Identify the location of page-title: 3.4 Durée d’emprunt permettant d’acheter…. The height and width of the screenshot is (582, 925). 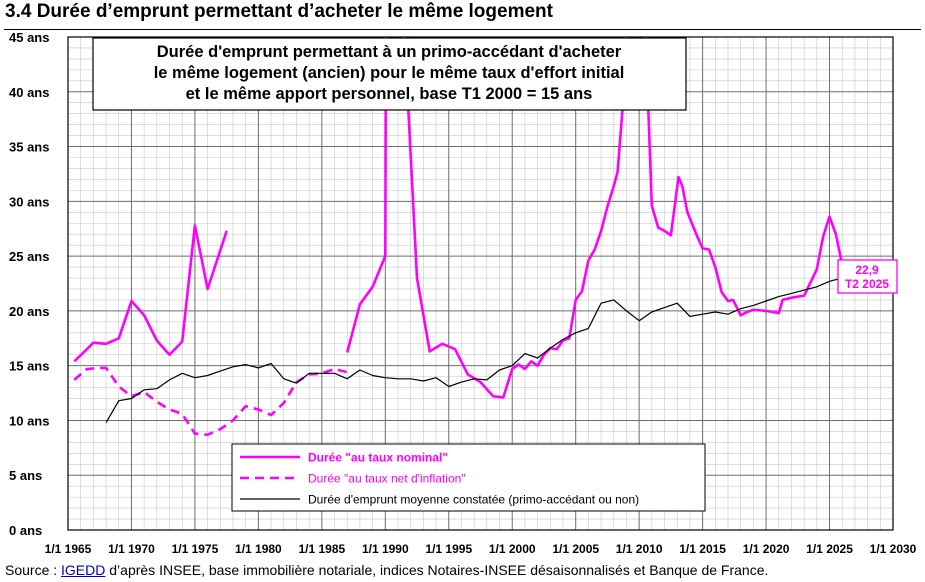
(279, 11).